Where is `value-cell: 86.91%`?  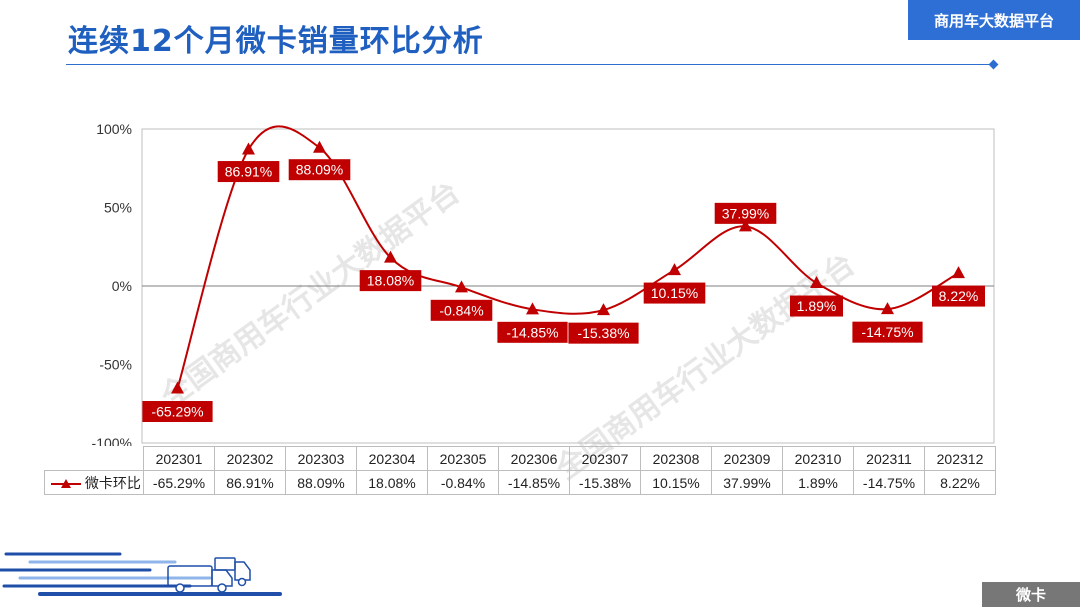
value-cell: 86.91% is located at coordinates (250, 482).